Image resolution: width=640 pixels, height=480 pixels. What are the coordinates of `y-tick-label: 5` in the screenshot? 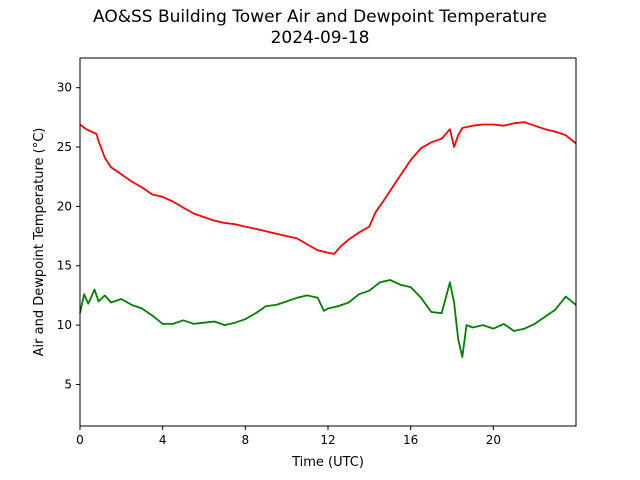 It's located at (68, 384).